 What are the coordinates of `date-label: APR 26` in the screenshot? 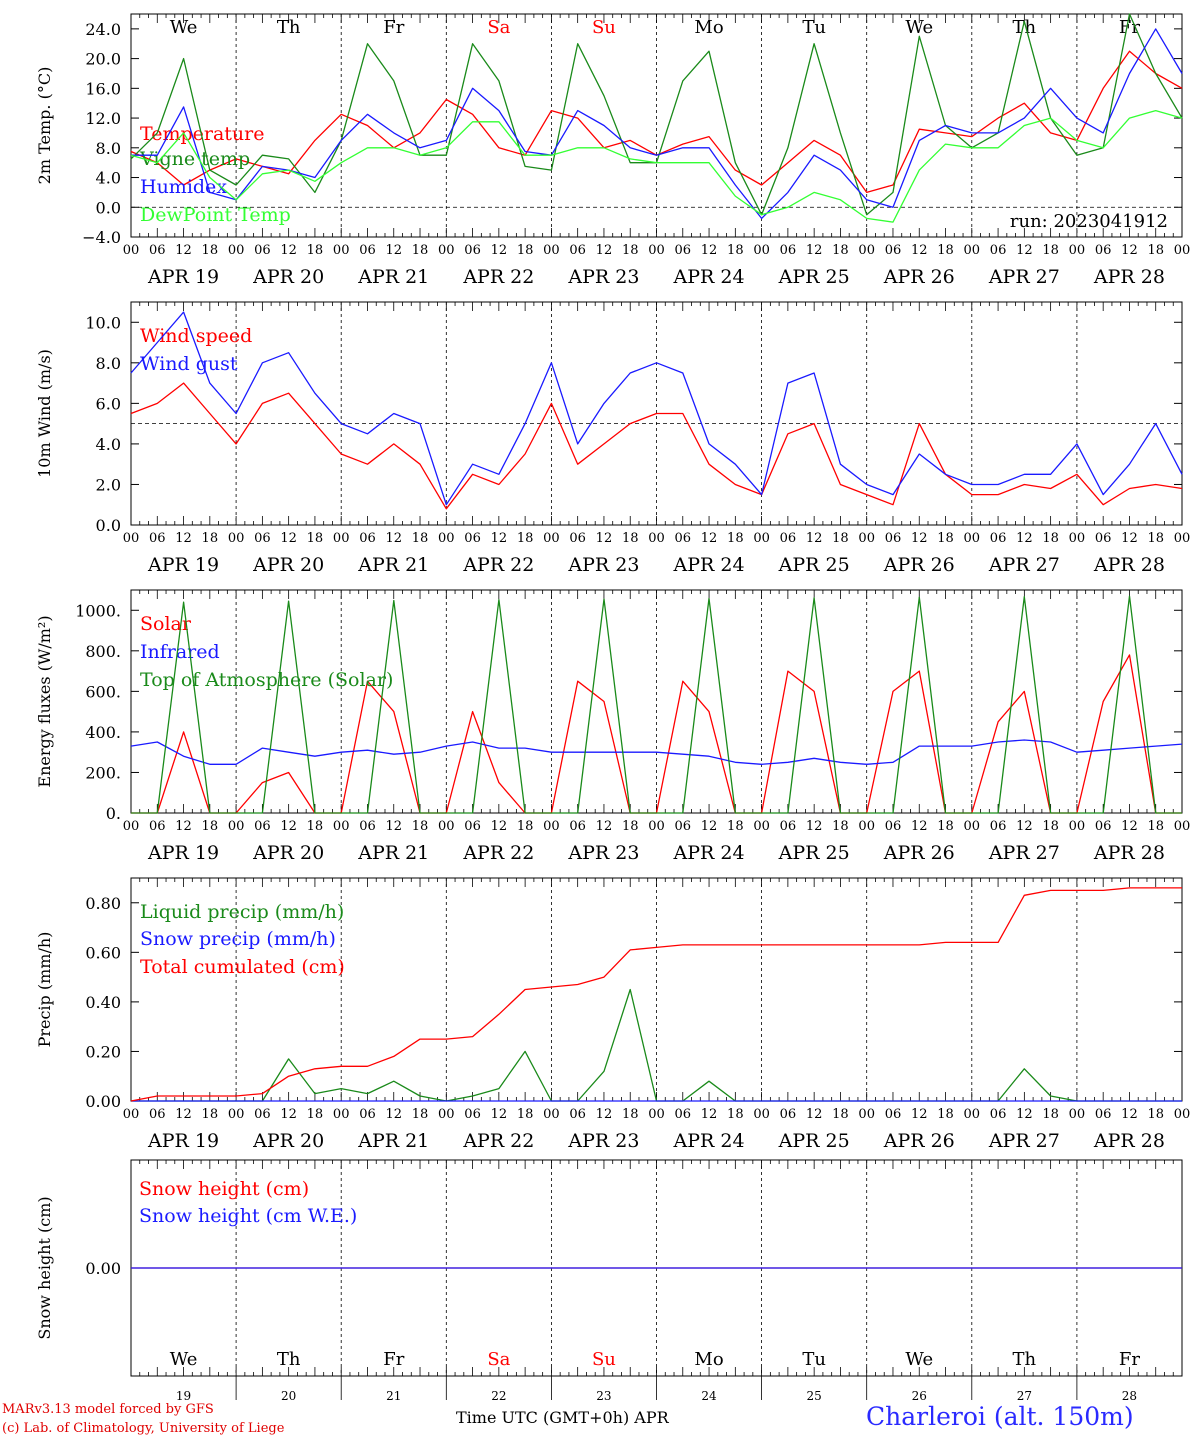 It's located at (919, 565).